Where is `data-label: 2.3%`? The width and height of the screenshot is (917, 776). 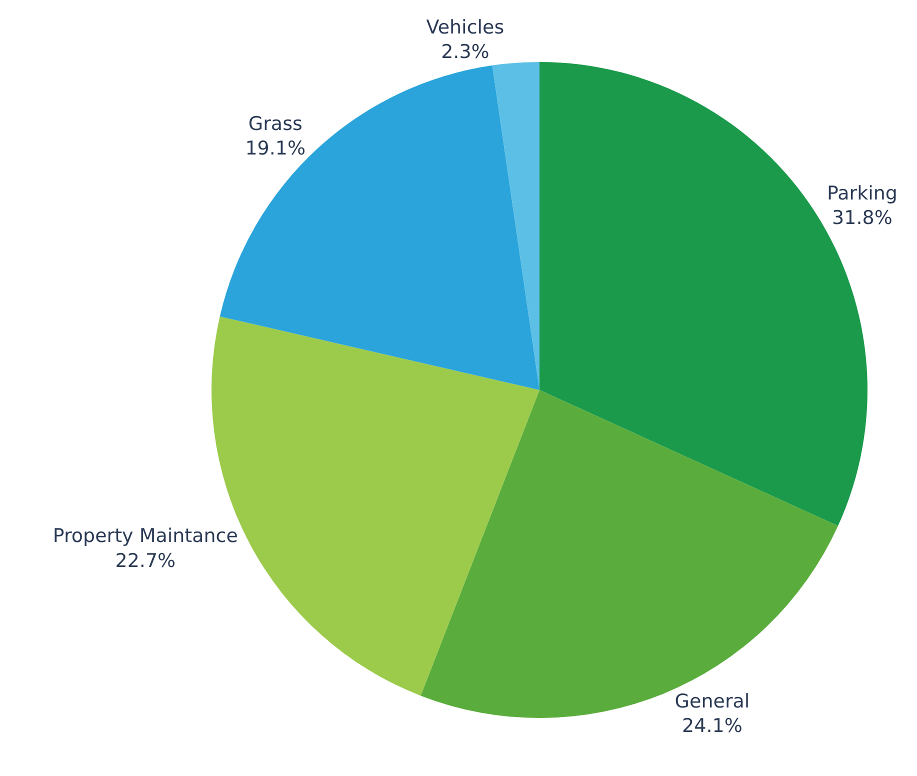
data-label: 2.3% is located at coordinates (465, 51).